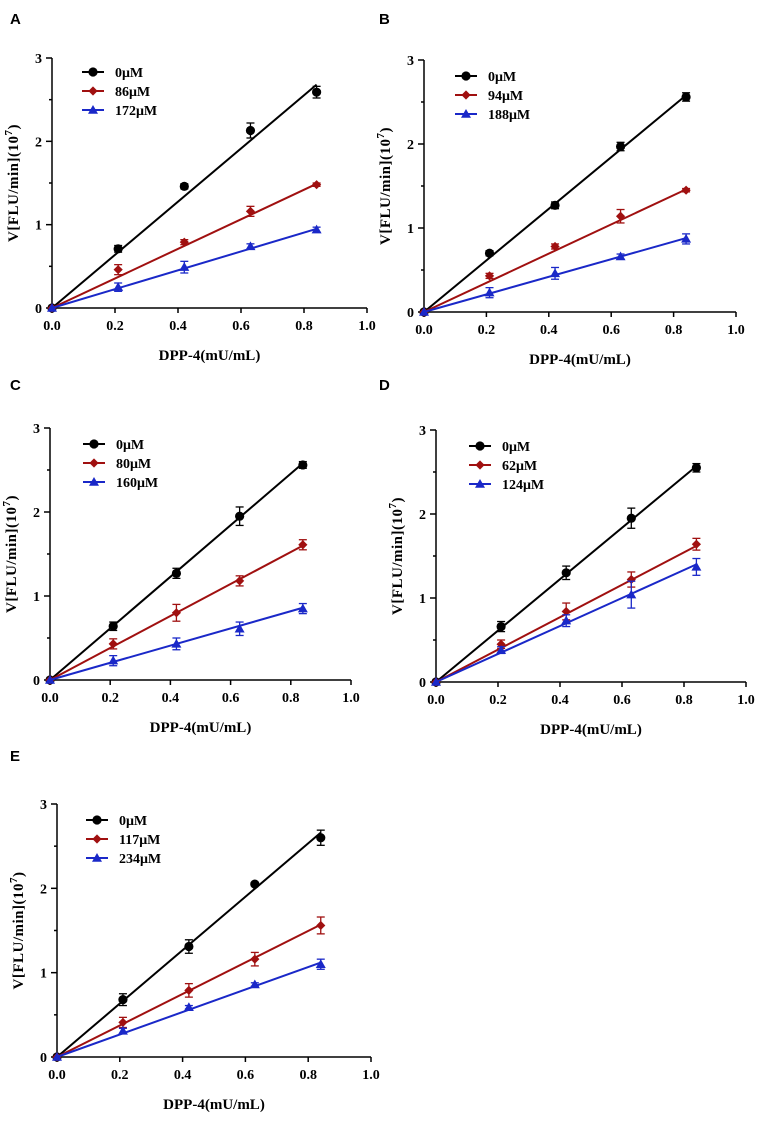 Image resolution: width=765 pixels, height=1133 pixels. Describe the element at coordinates (384, 19) in the screenshot. I see `panel-letter: B` at that location.